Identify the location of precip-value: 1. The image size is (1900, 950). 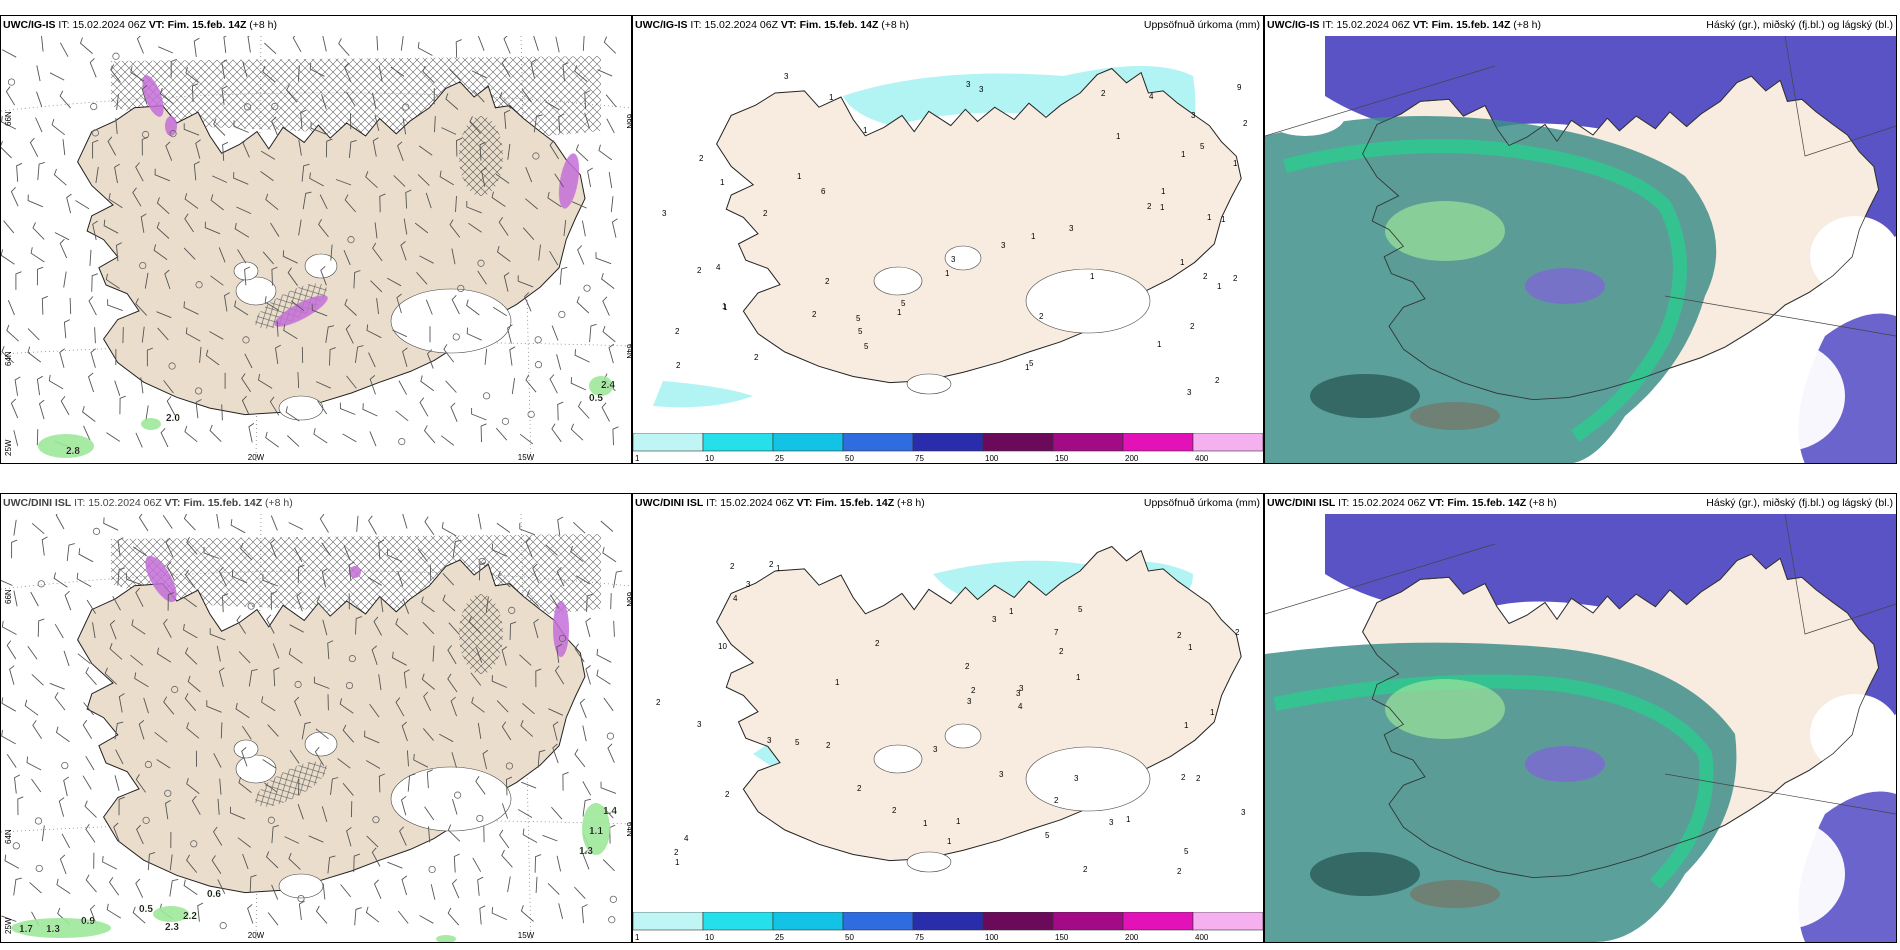
(1162, 207).